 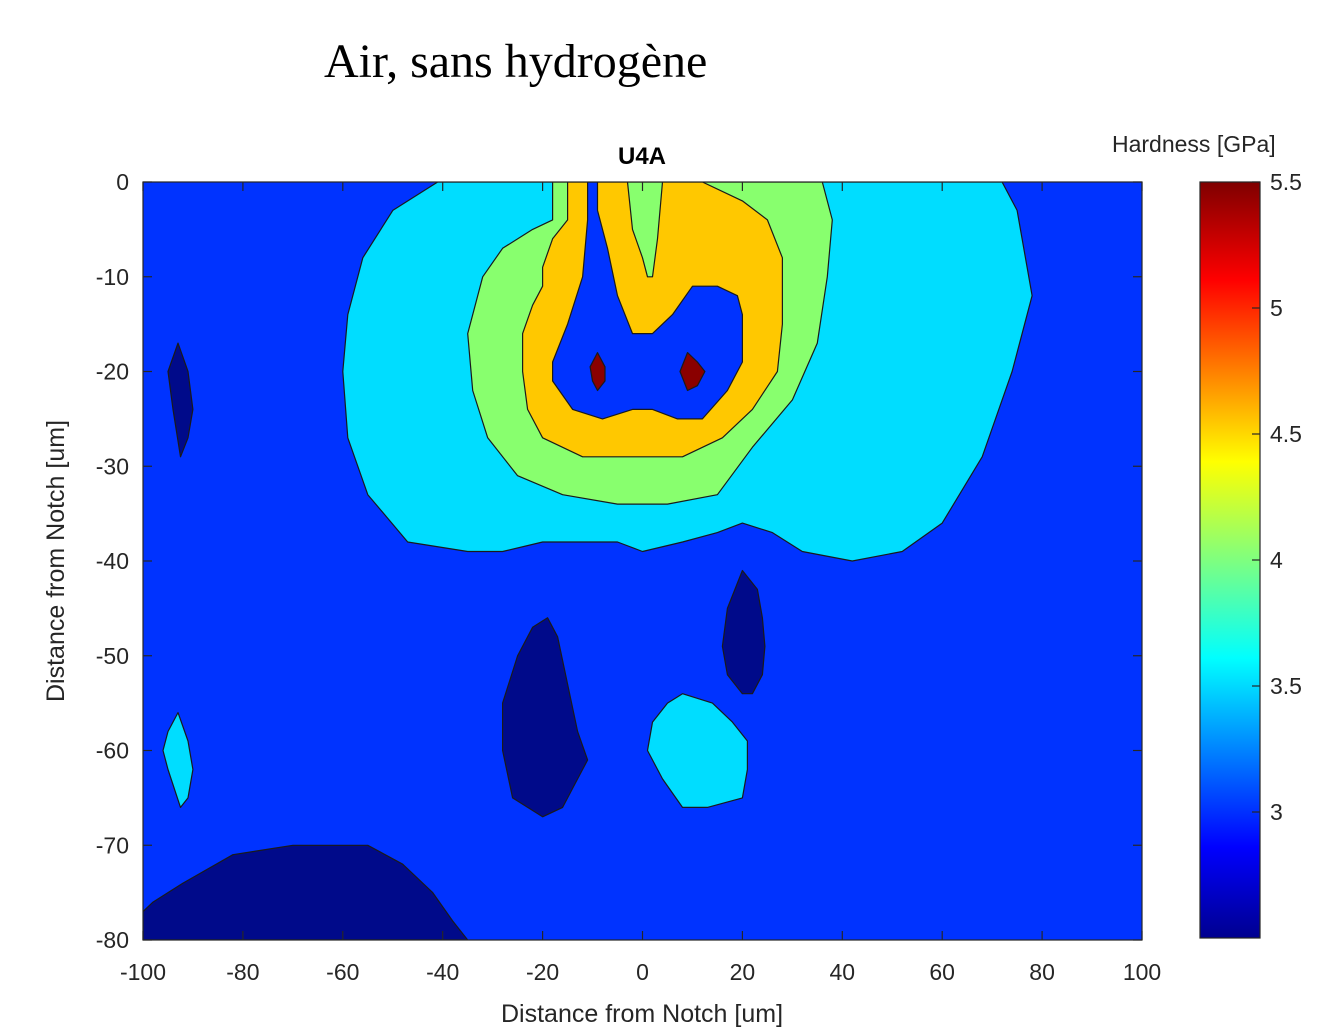 What do you see at coordinates (56, 561) in the screenshot?
I see `y-axis-label: Distance from Notch [um]` at bounding box center [56, 561].